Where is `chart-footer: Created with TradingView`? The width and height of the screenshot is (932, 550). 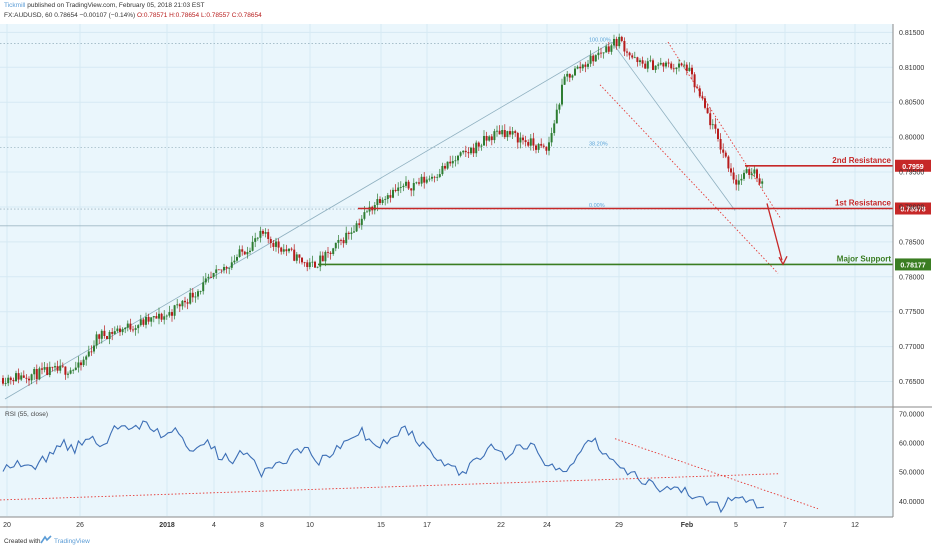
chart-footer: Created with TradingView is located at coordinates (466, 541).